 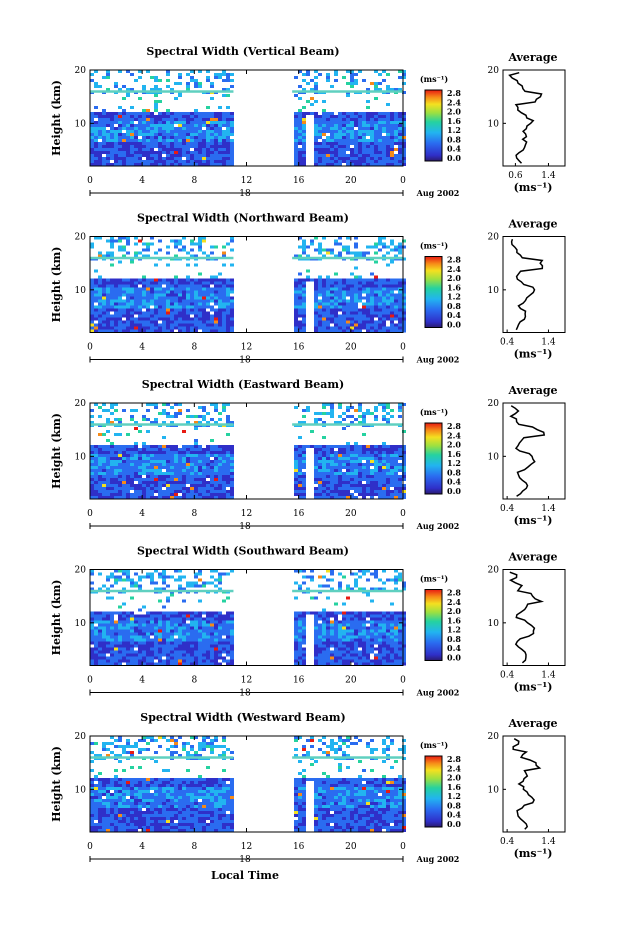 I want to click on colorbar-tick-label: 0.8, so click(x=454, y=139).